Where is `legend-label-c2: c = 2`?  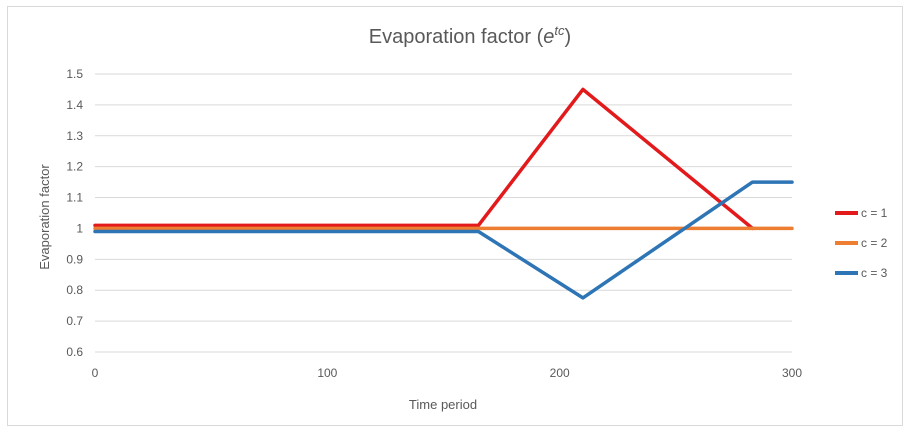 legend-label-c2: c = 2 is located at coordinates (874, 243).